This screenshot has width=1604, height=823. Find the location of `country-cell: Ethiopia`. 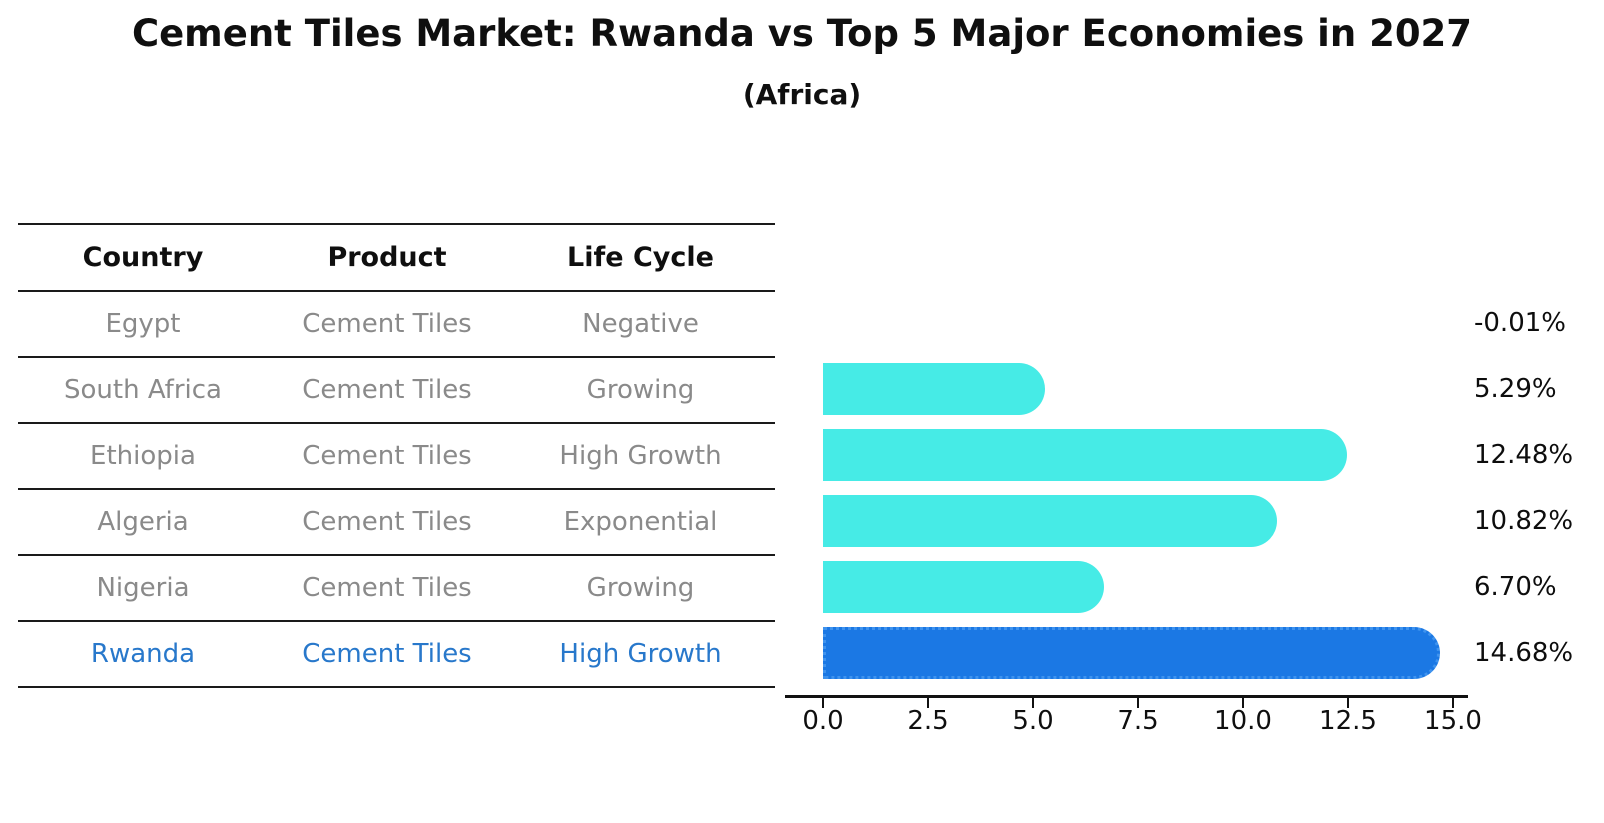

country-cell: Ethiopia is located at coordinates (143, 456).